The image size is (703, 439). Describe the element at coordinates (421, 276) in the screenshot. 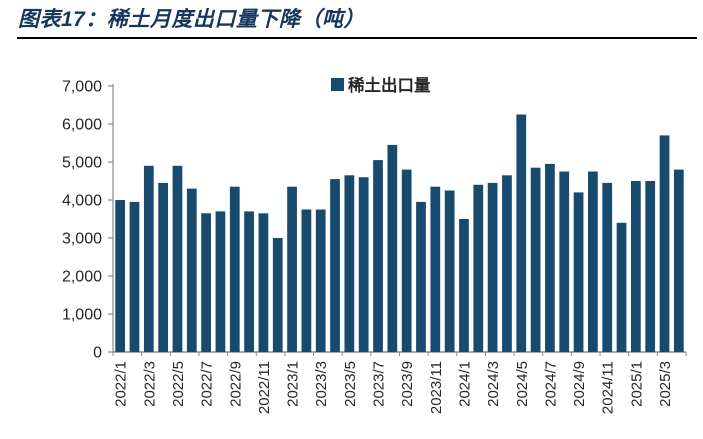

I see `bar-2023/10` at that location.